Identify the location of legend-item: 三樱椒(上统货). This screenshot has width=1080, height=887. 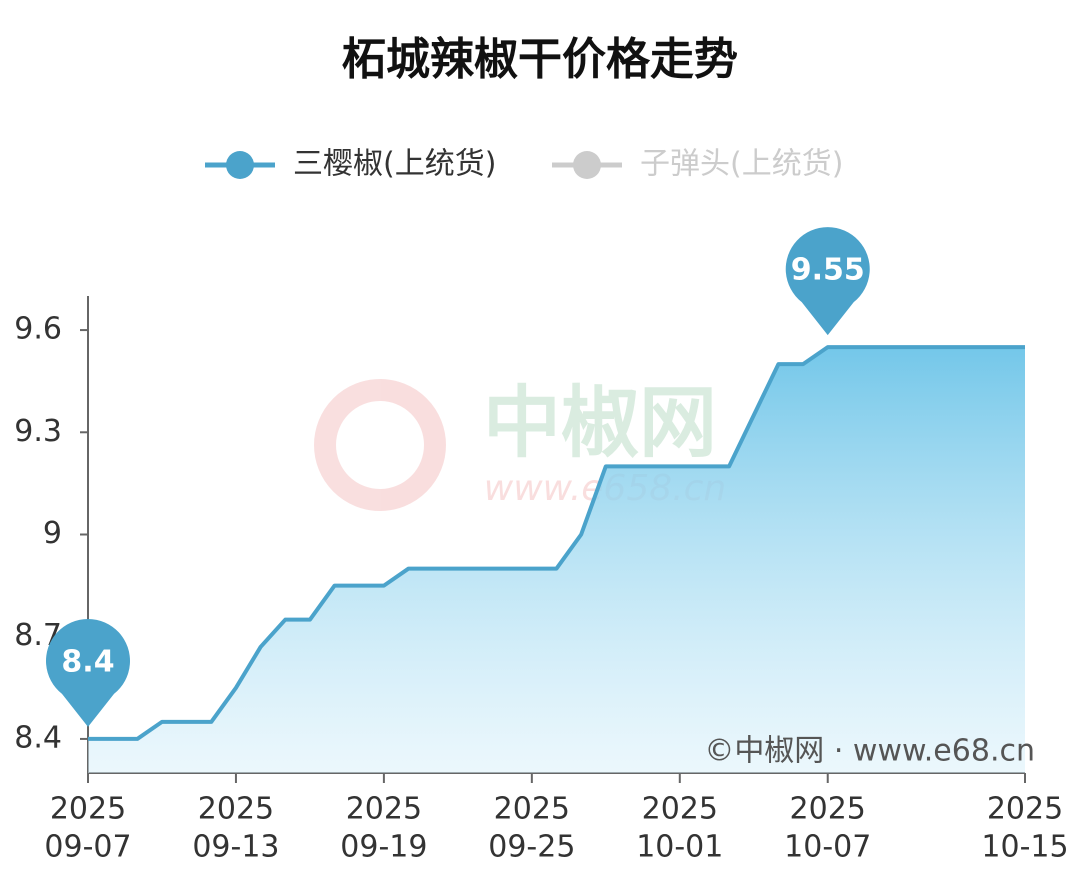
(350, 164).